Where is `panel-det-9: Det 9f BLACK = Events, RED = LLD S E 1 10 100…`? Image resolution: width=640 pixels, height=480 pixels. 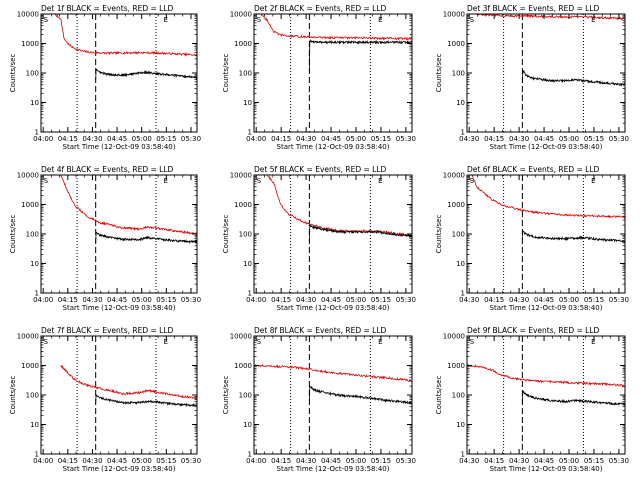 panel-det-9: Det 9f BLACK = Events, RED = LLD S E 1 10 100… is located at coordinates (532, 399).